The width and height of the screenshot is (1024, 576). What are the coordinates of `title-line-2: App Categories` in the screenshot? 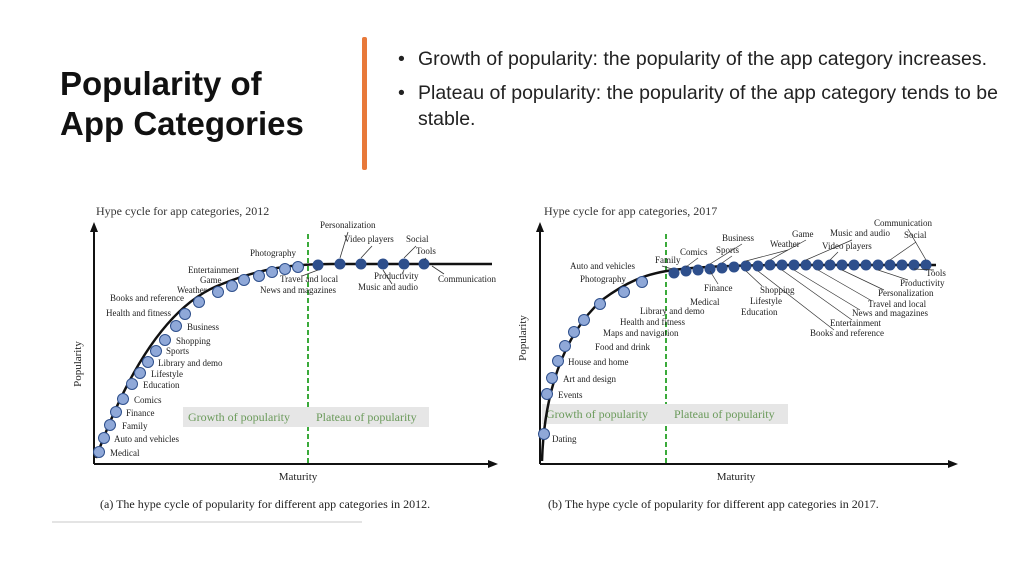 It's located at (182, 123).